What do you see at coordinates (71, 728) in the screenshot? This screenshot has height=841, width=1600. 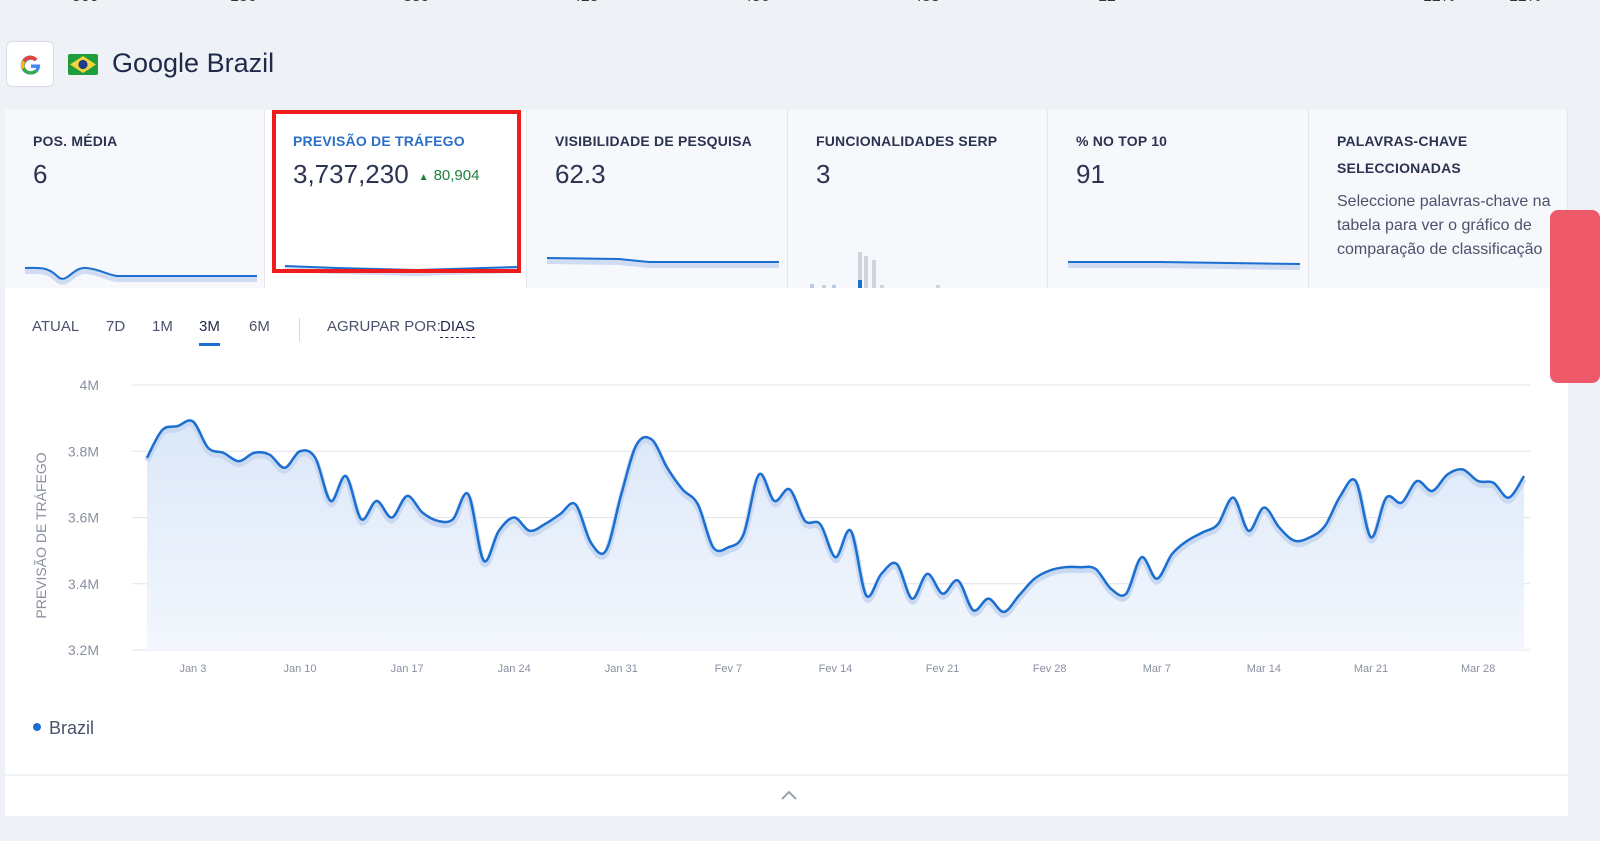 I see `legend-label: Brazil` at bounding box center [71, 728].